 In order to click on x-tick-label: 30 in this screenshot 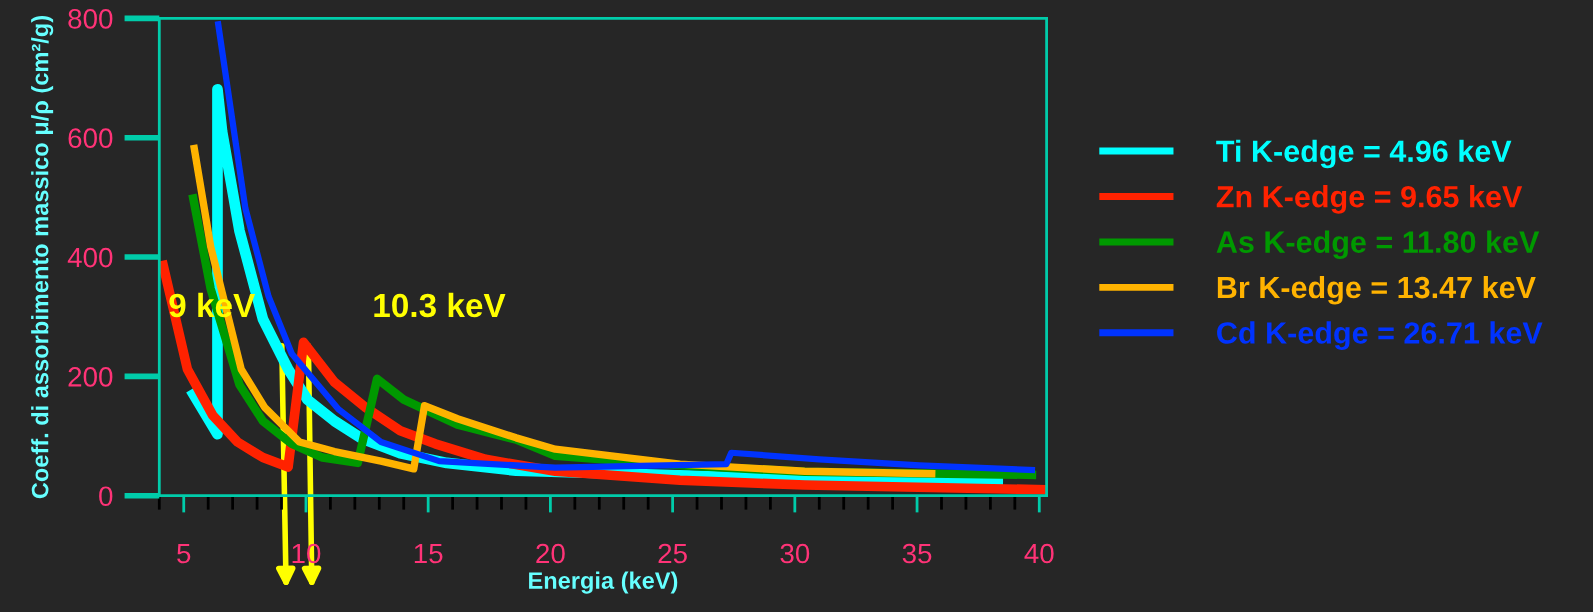, I will do `click(795, 553)`.